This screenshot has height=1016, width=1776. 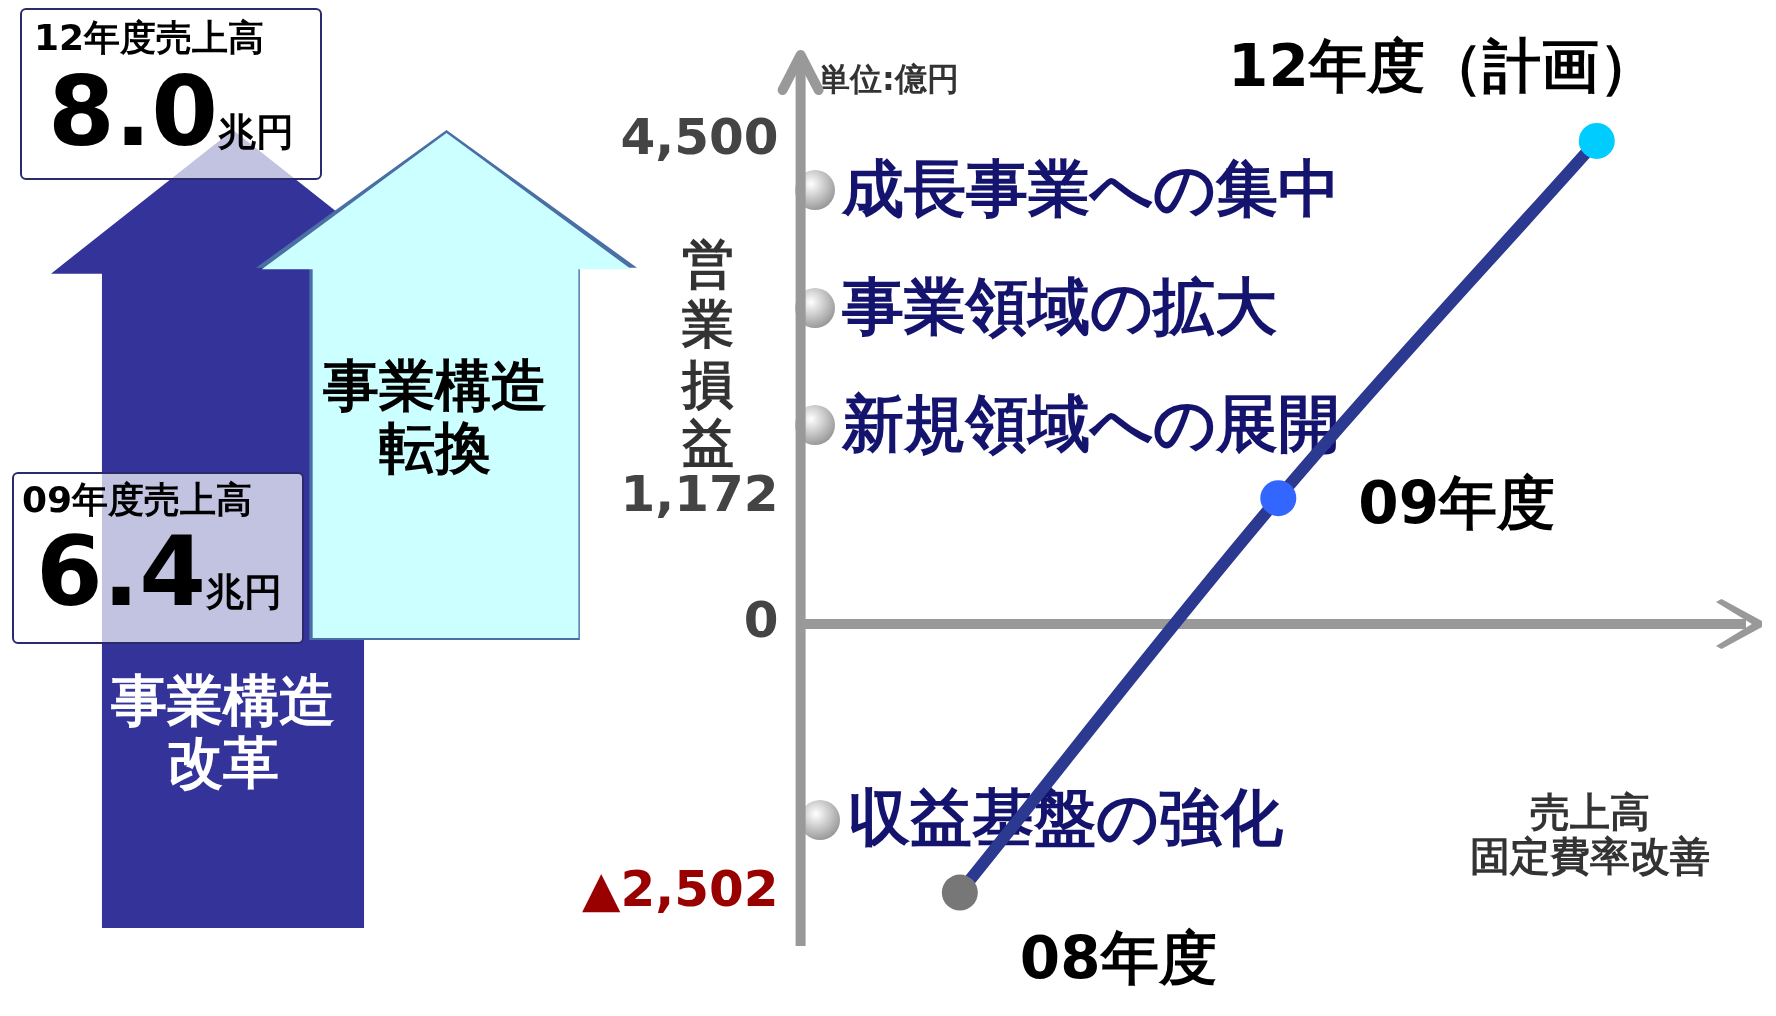 What do you see at coordinates (888, 79) in the screenshot?
I see `annotation: 単位:億円` at bounding box center [888, 79].